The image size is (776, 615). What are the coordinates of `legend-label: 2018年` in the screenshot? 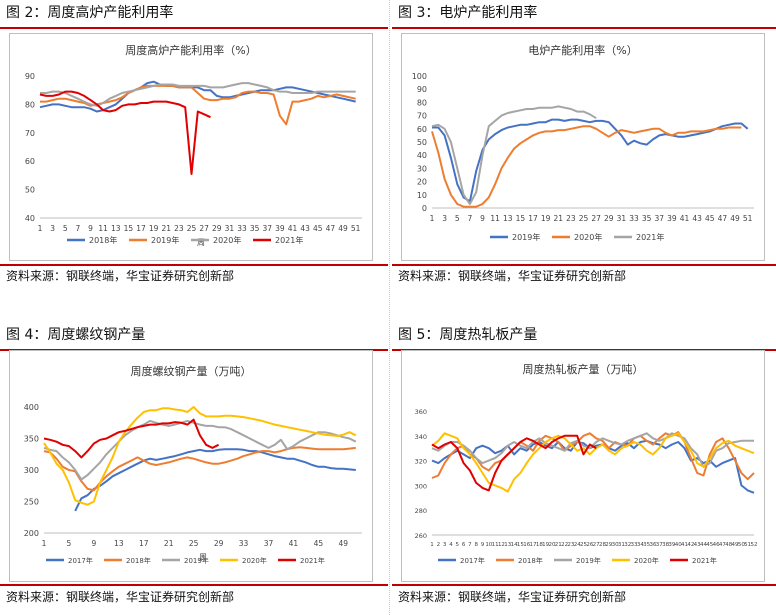 It's located at (530, 560).